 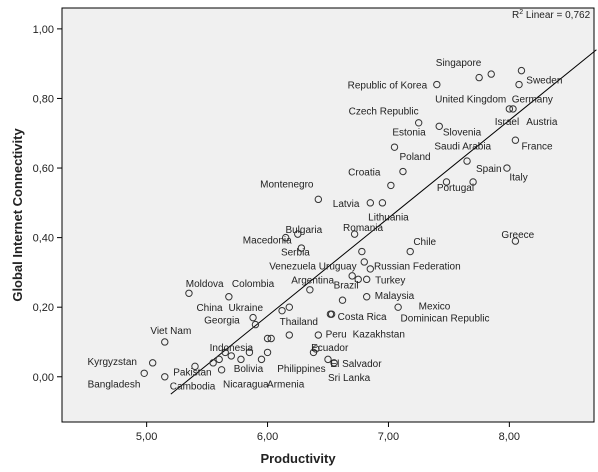 I want to click on point-label: Poland, so click(x=414, y=157).